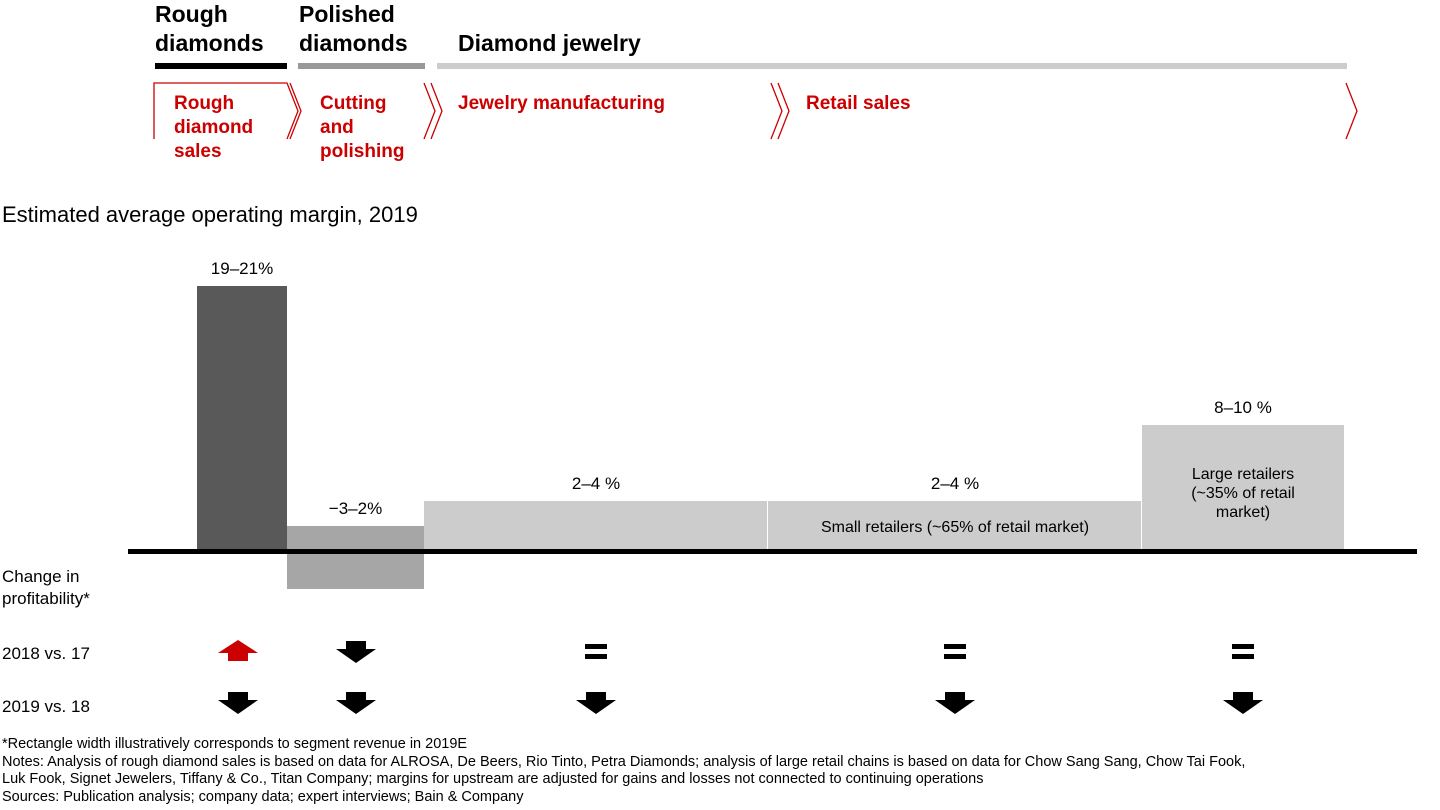 The width and height of the screenshot is (1440, 810). What do you see at coordinates (776, 111) in the screenshot?
I see `chevron-step-3-right` at bounding box center [776, 111].